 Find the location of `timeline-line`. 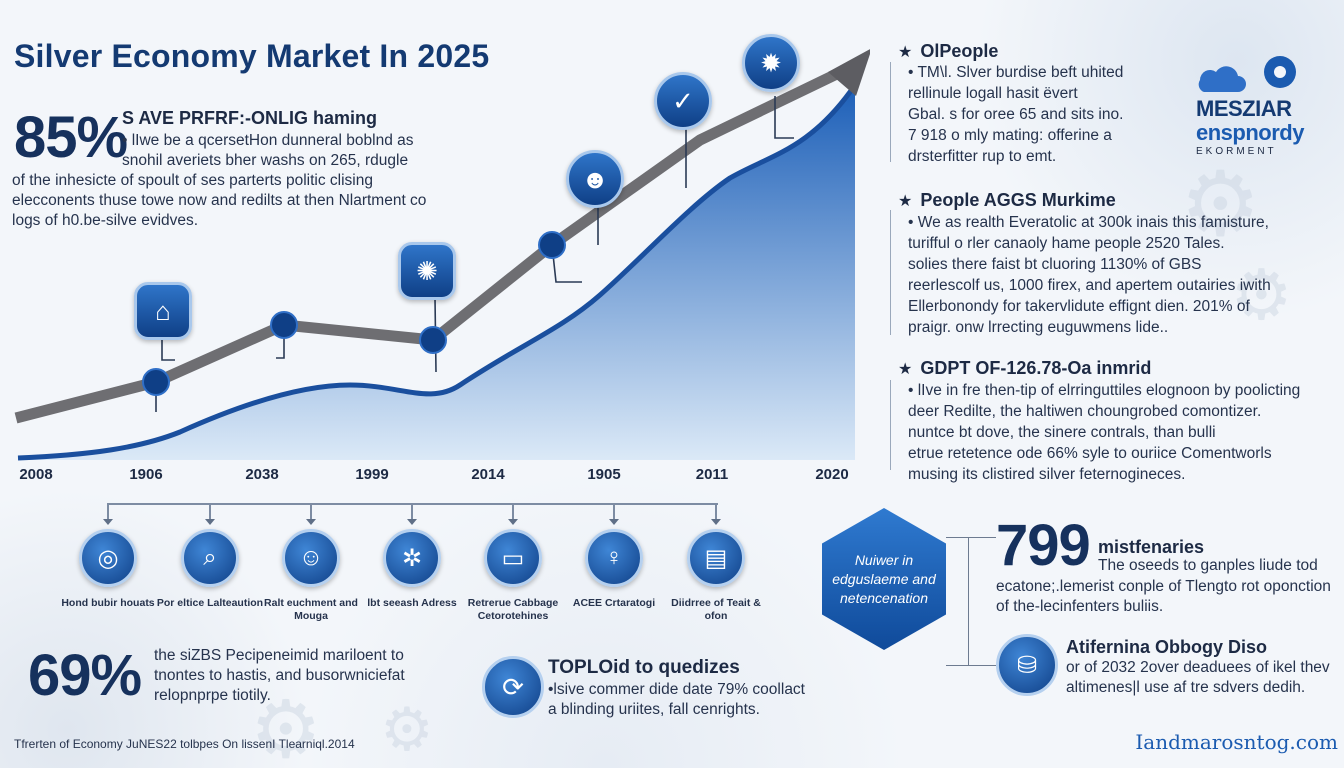

timeline-line is located at coordinates (413, 504).